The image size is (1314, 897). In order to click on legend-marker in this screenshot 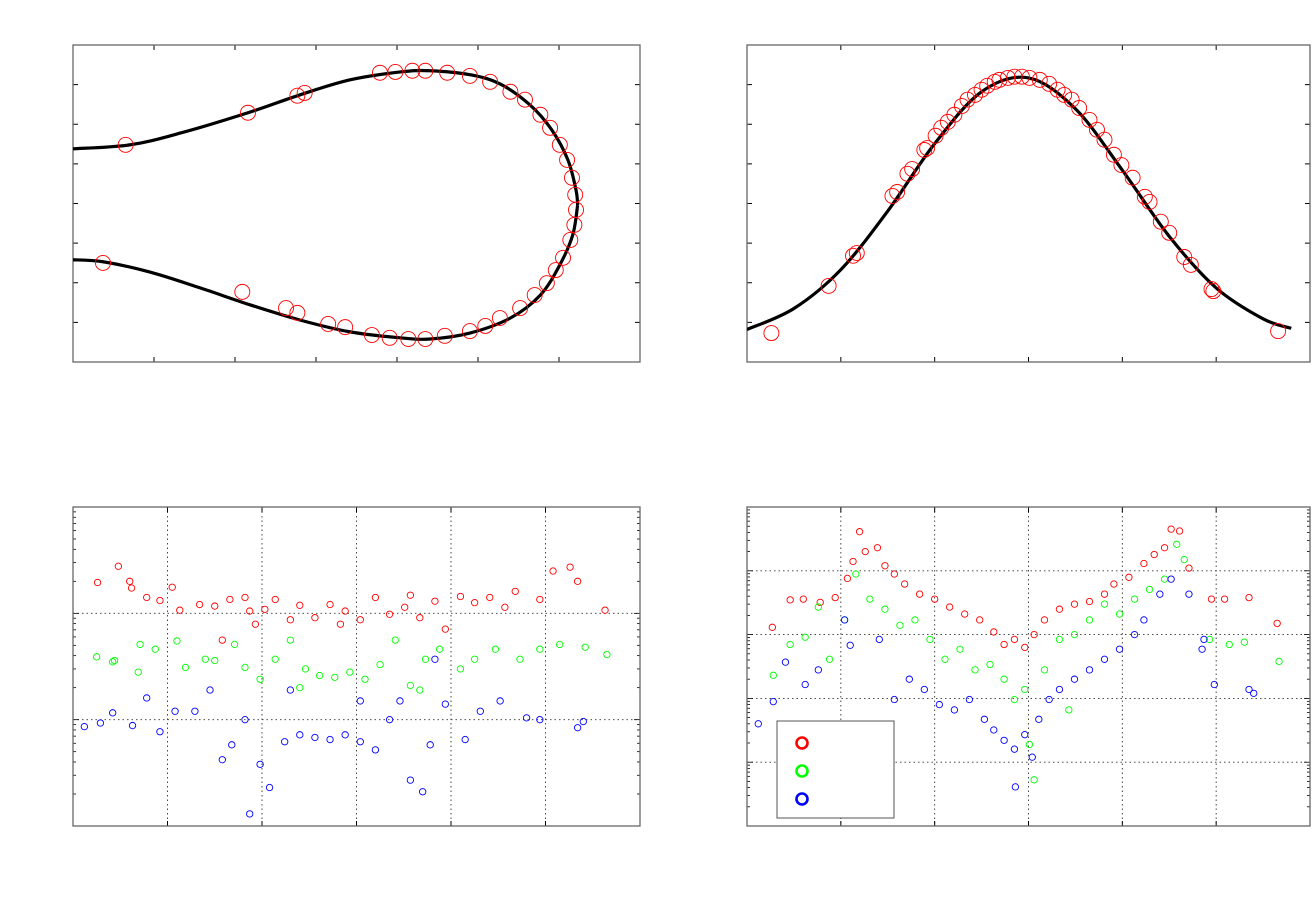, I will do `click(802, 799)`.